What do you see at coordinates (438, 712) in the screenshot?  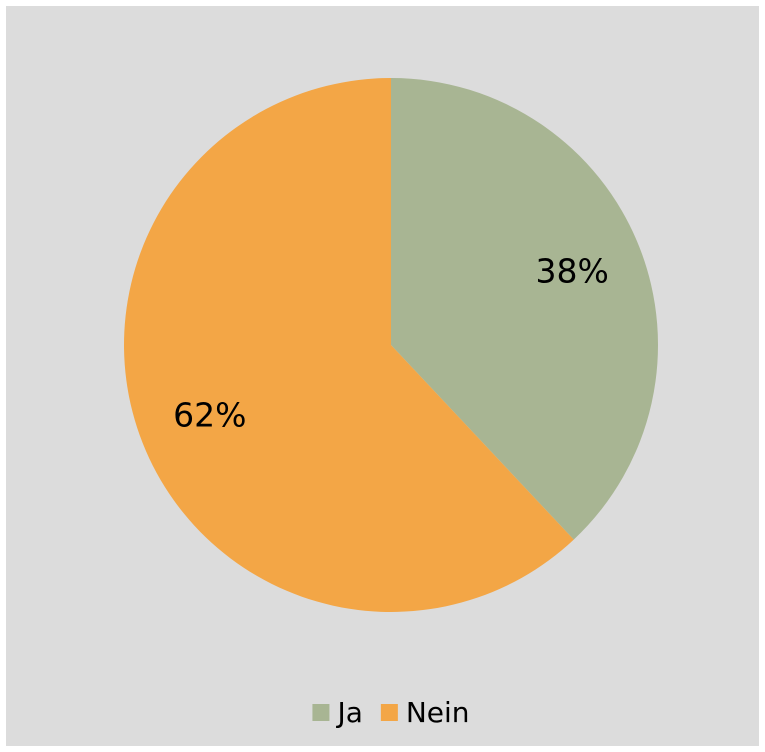 I see `legend-label: Nein` at bounding box center [438, 712].